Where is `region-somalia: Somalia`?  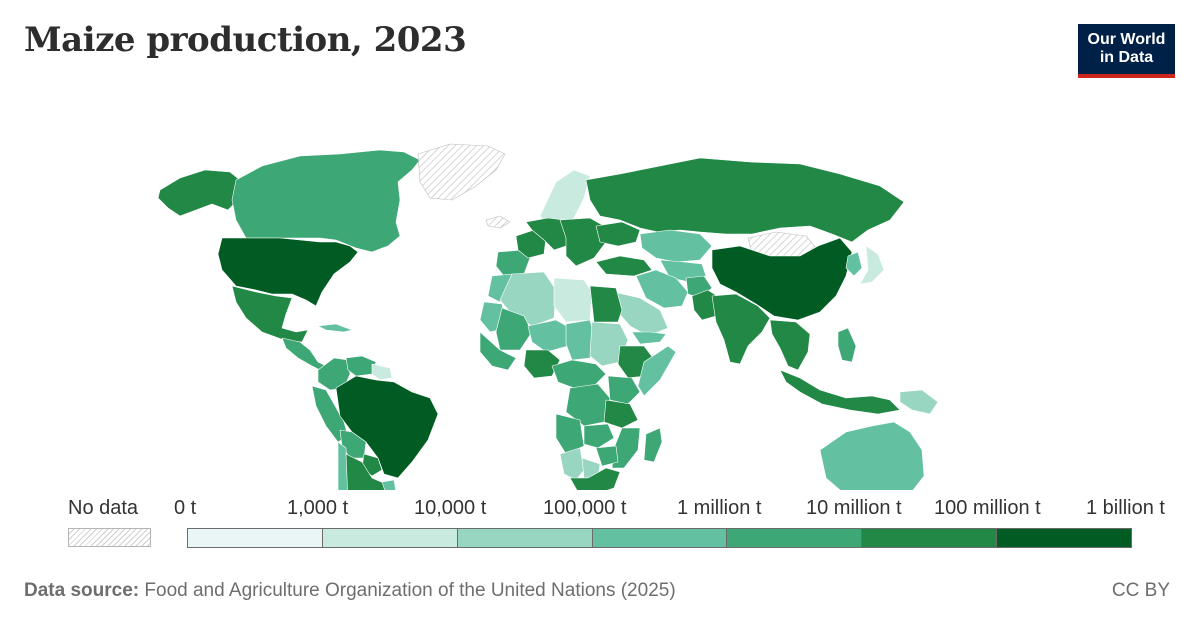
region-somalia: Somalia is located at coordinates (657, 371).